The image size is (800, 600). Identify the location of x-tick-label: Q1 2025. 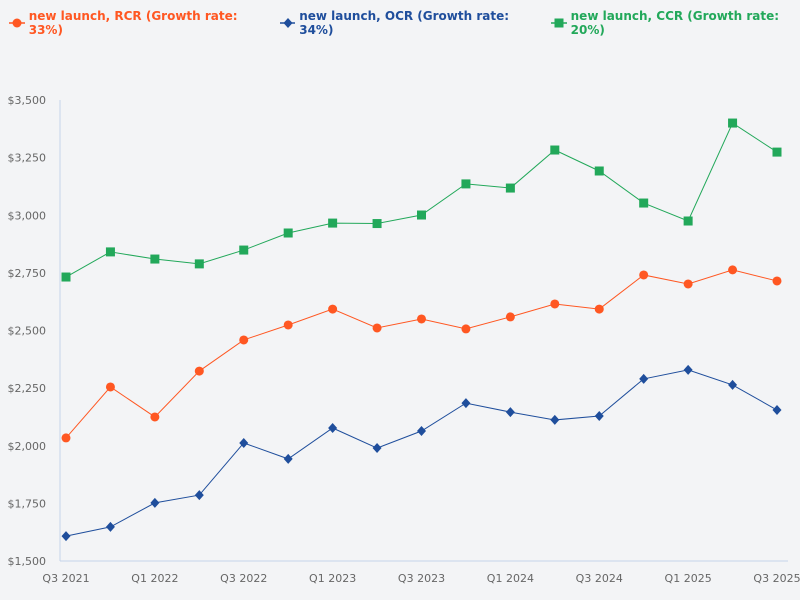
(688, 578).